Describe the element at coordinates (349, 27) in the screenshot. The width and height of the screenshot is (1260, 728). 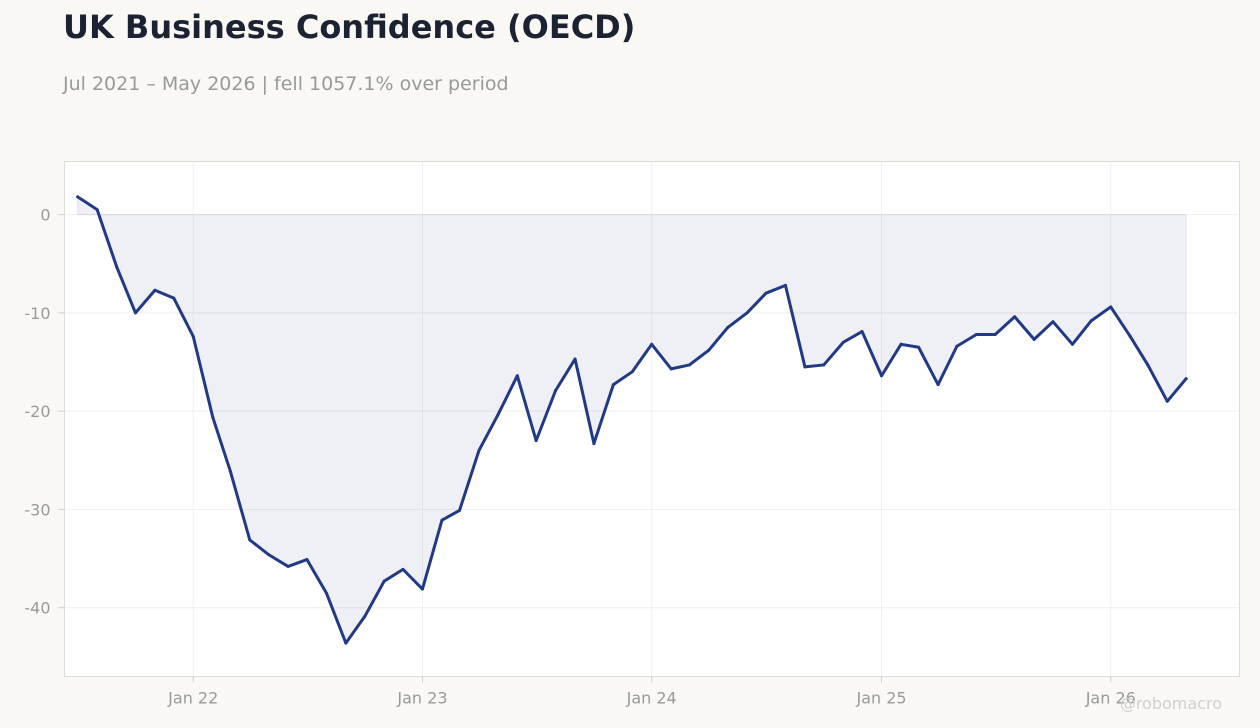
I see `chart-title: UK Business Confidence (OECD)` at that location.